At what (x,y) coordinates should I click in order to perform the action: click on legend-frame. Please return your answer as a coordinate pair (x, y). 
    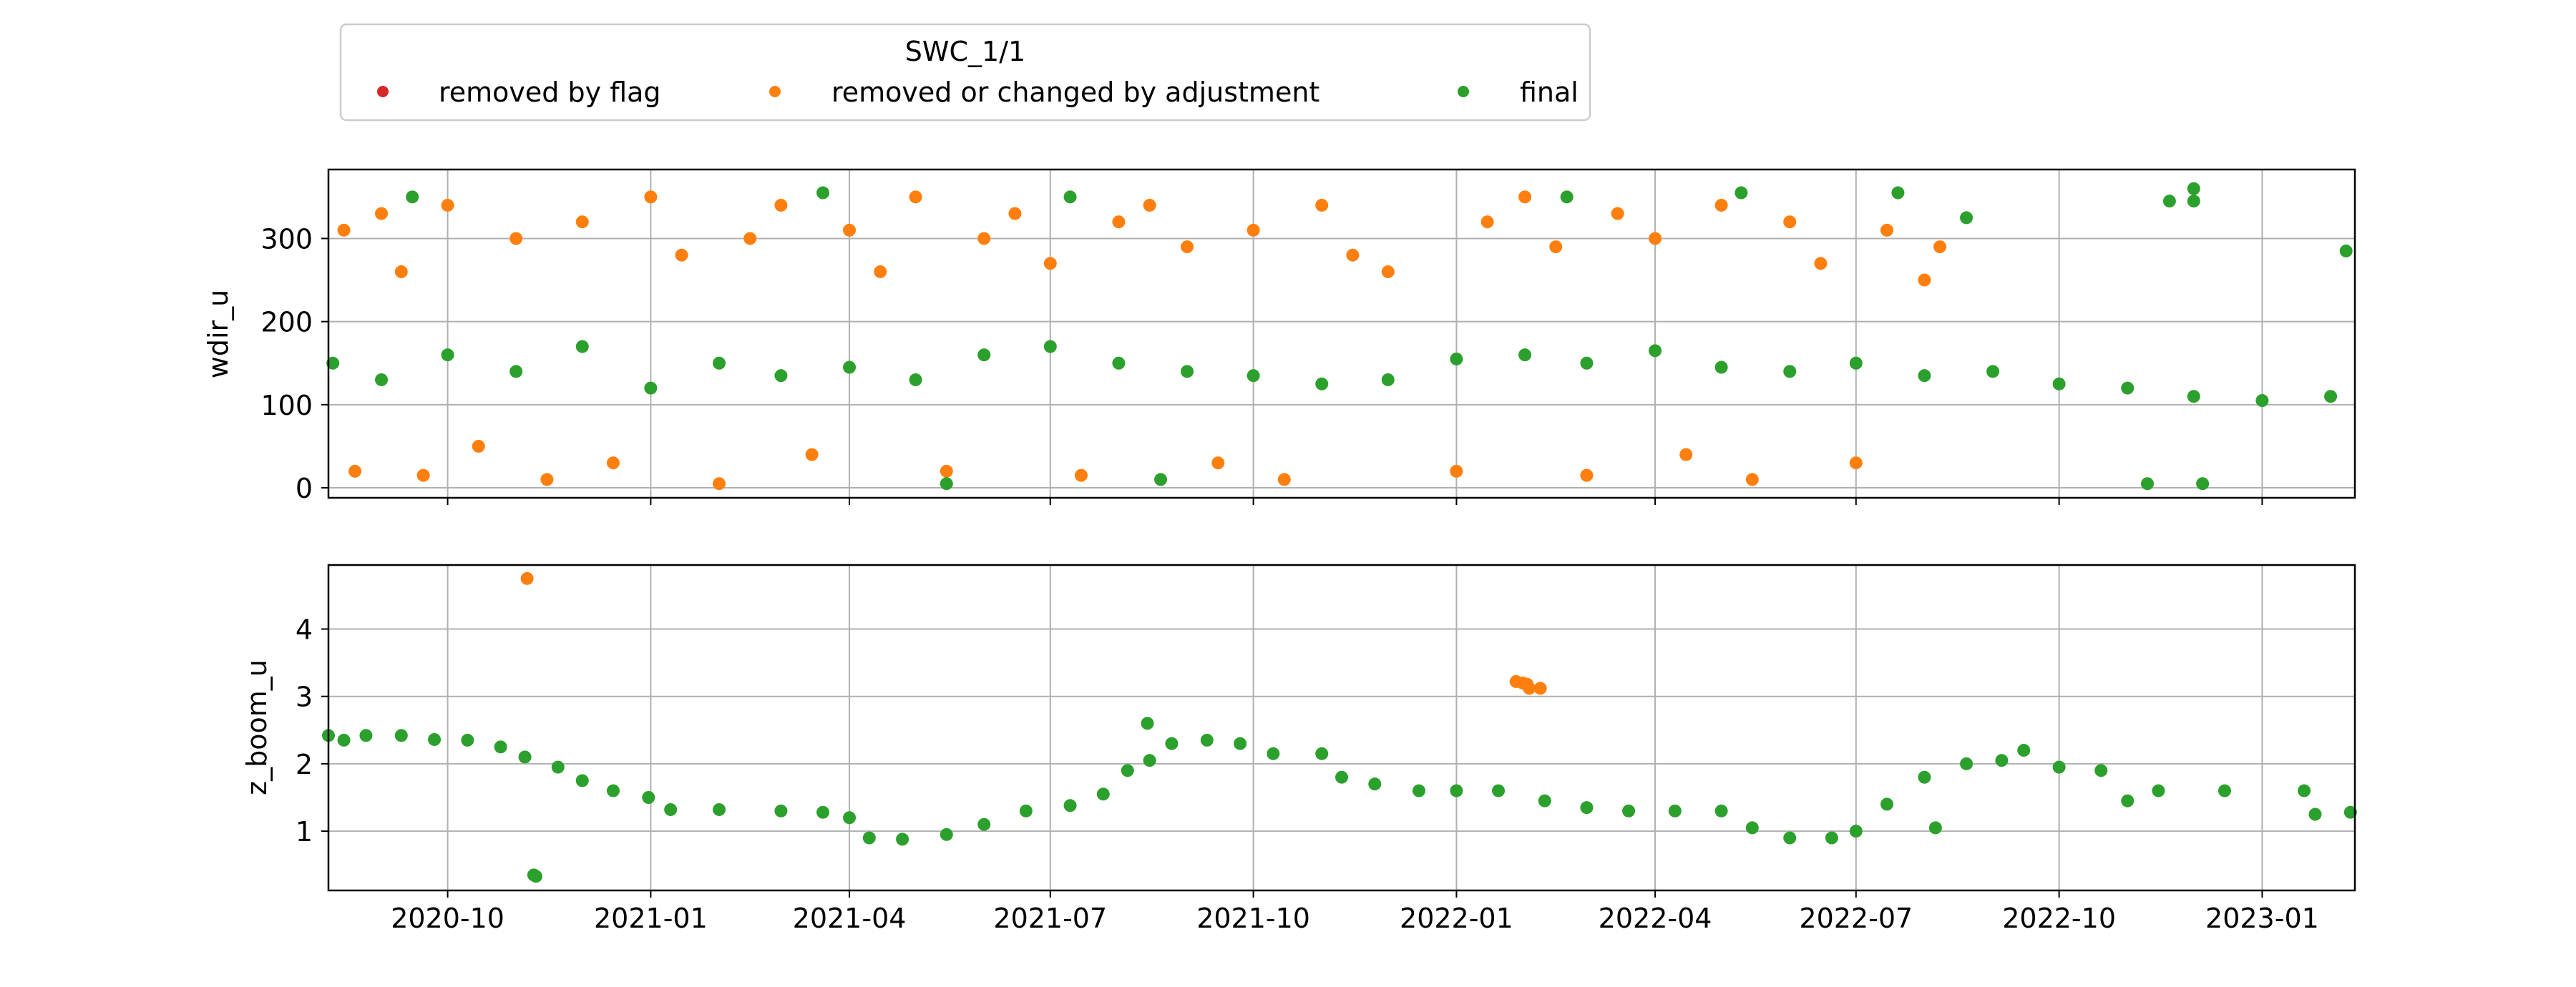
    Looking at the image, I should click on (965, 72).